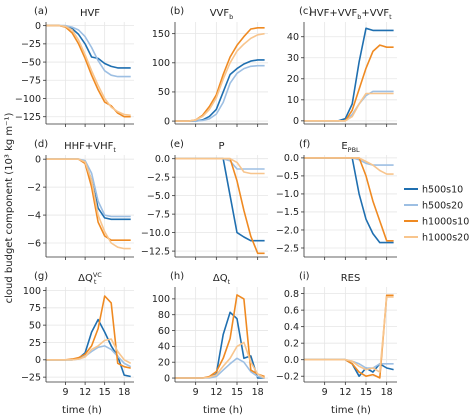 This screenshot has height=418, width=474. I want to click on y-tick-label: 0.4, so click(291, 327).